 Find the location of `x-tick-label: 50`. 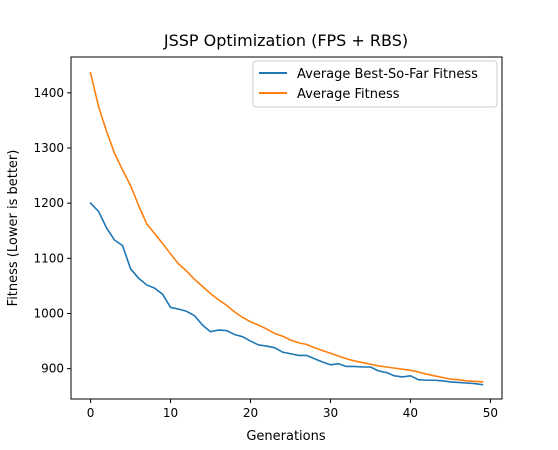

x-tick-label: 50 is located at coordinates (490, 413).